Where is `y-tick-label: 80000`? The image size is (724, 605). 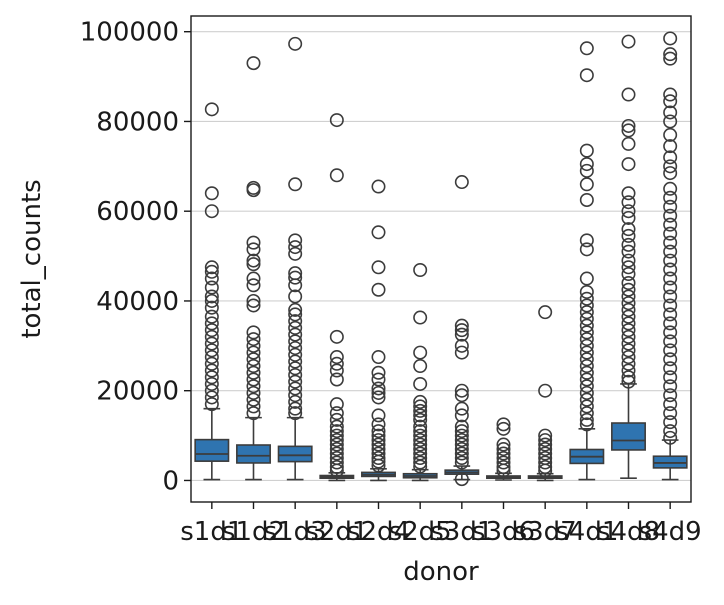
y-tick-label: 80000 is located at coordinates (137, 122).